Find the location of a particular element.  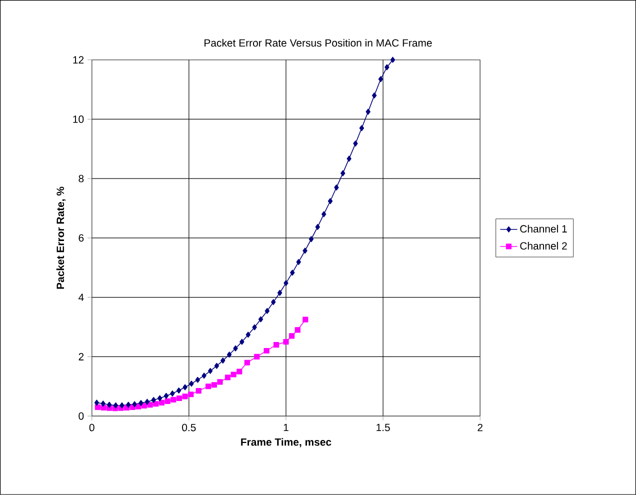

y-tick-label: 0 is located at coordinates (81, 416).